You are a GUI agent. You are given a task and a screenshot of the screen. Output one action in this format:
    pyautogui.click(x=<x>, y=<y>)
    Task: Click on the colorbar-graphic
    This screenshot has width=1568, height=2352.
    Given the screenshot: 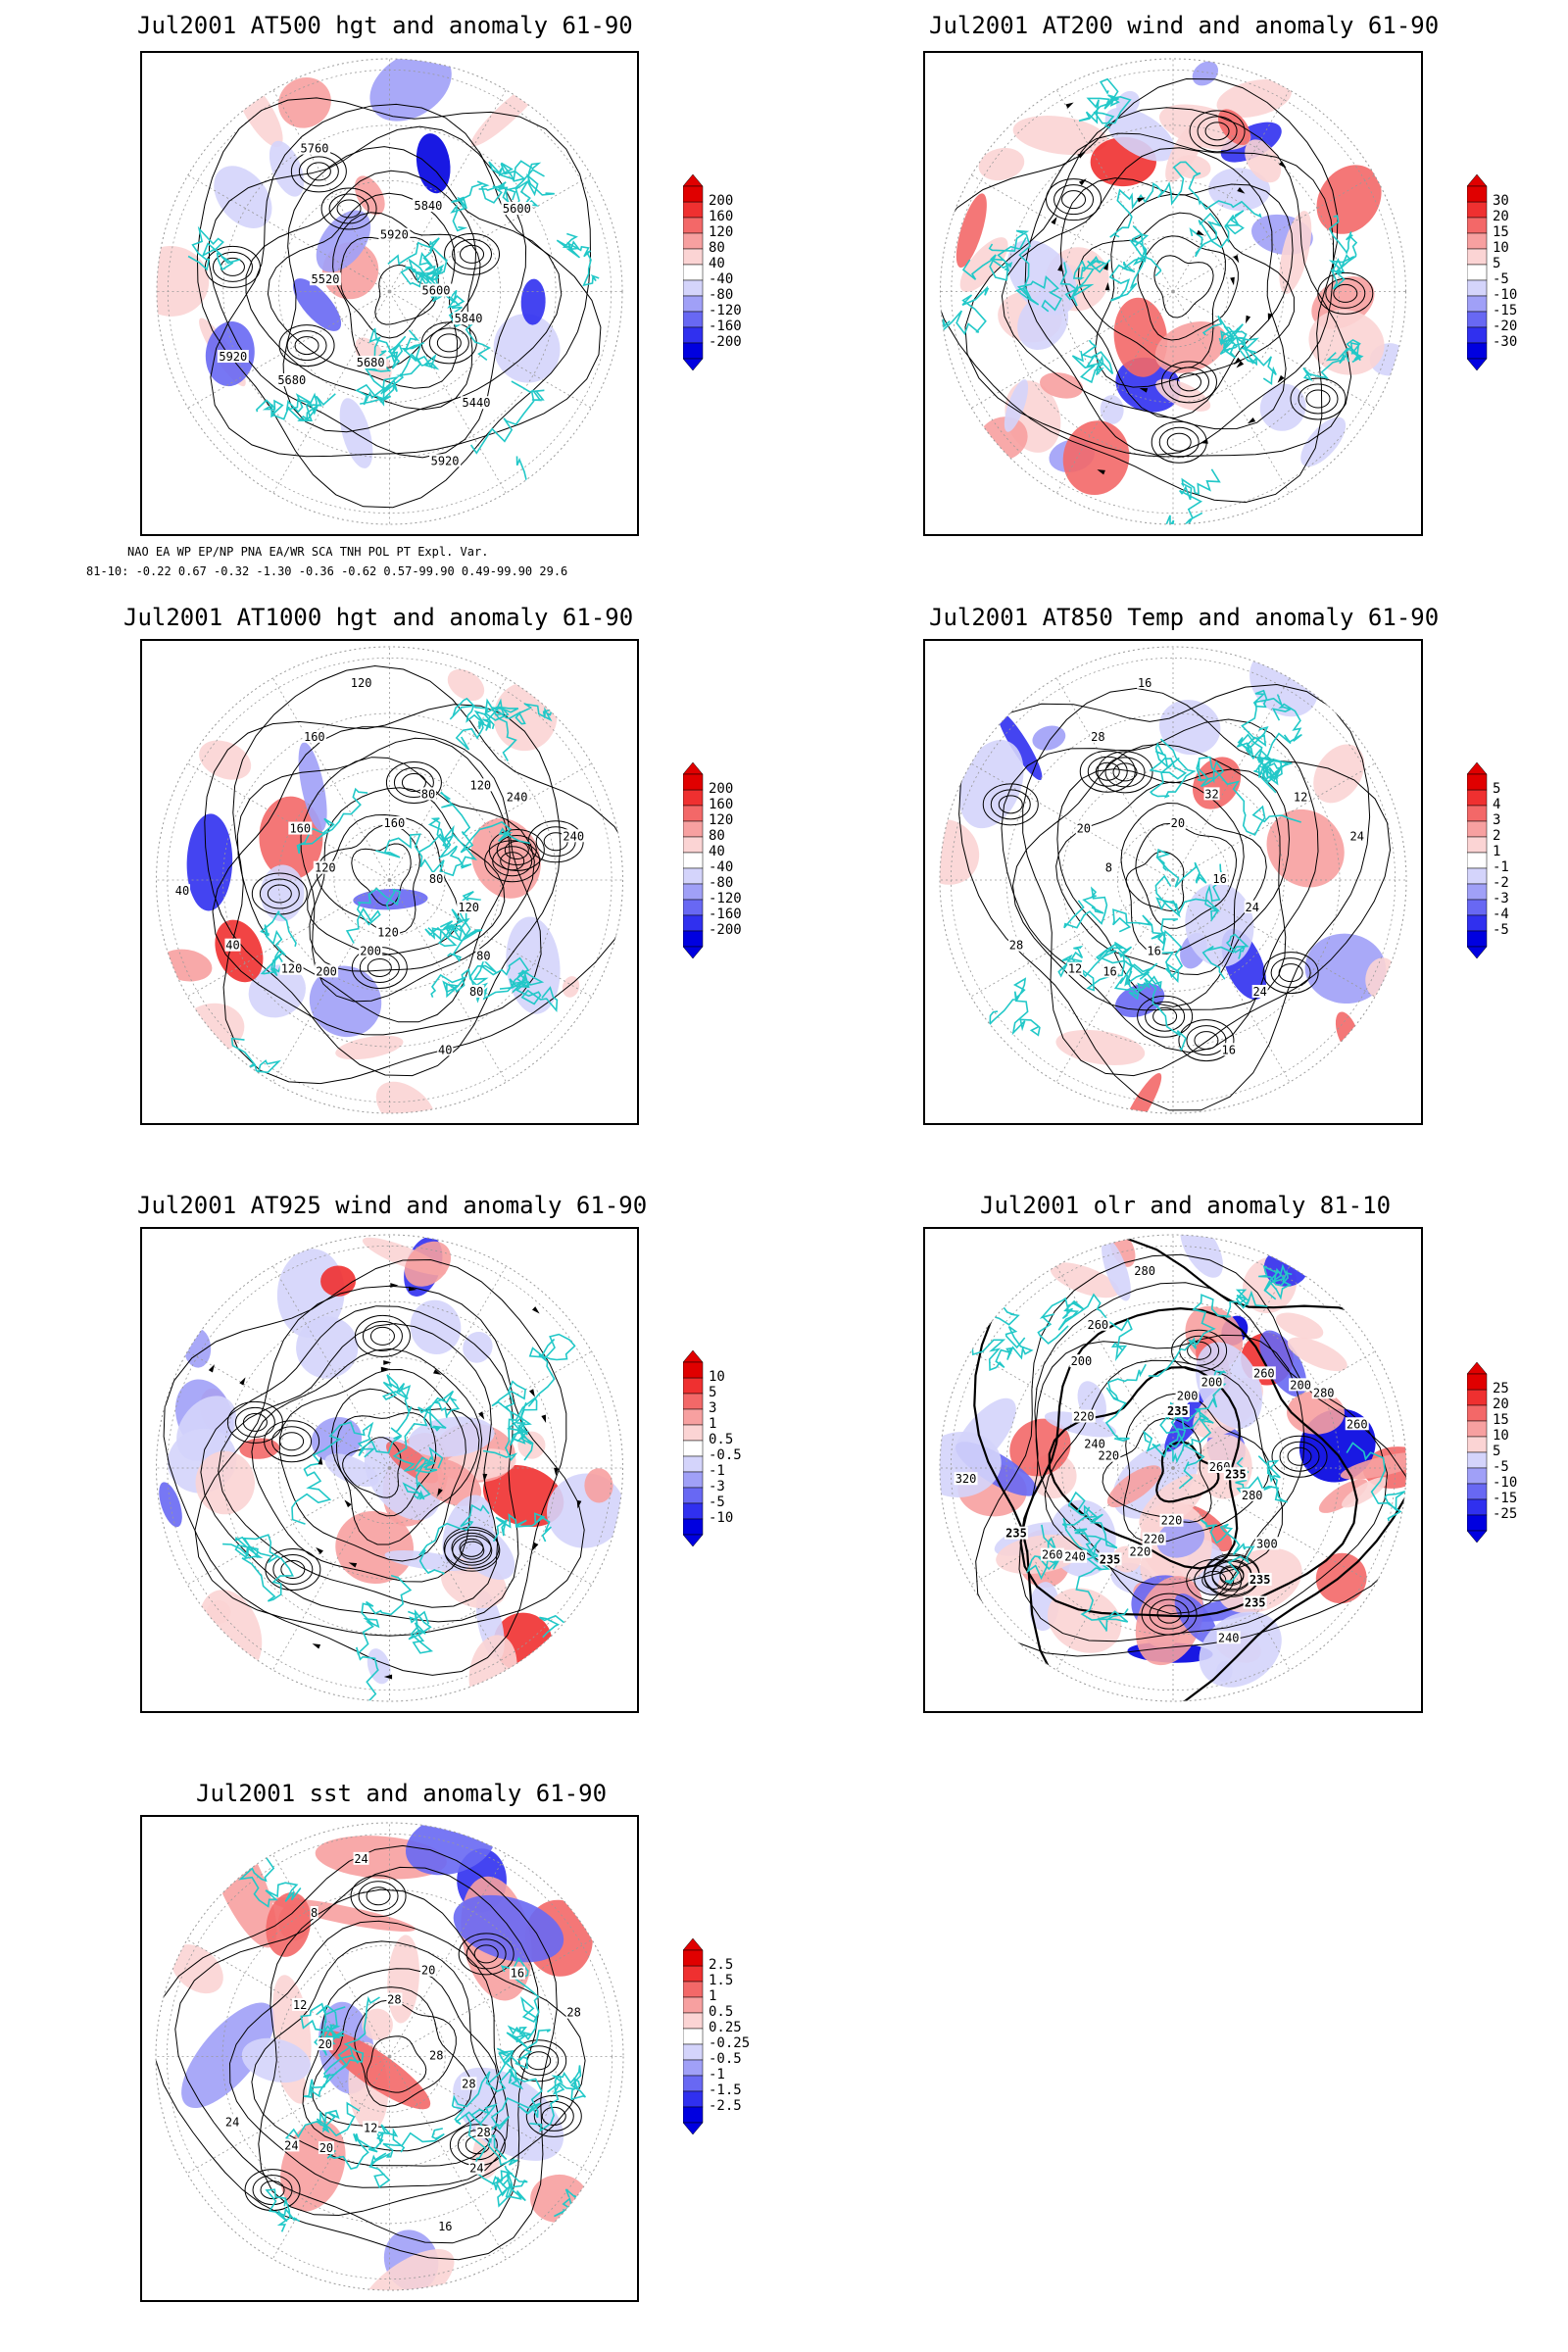 What is the action you would take?
    pyautogui.click(x=693, y=1448)
    